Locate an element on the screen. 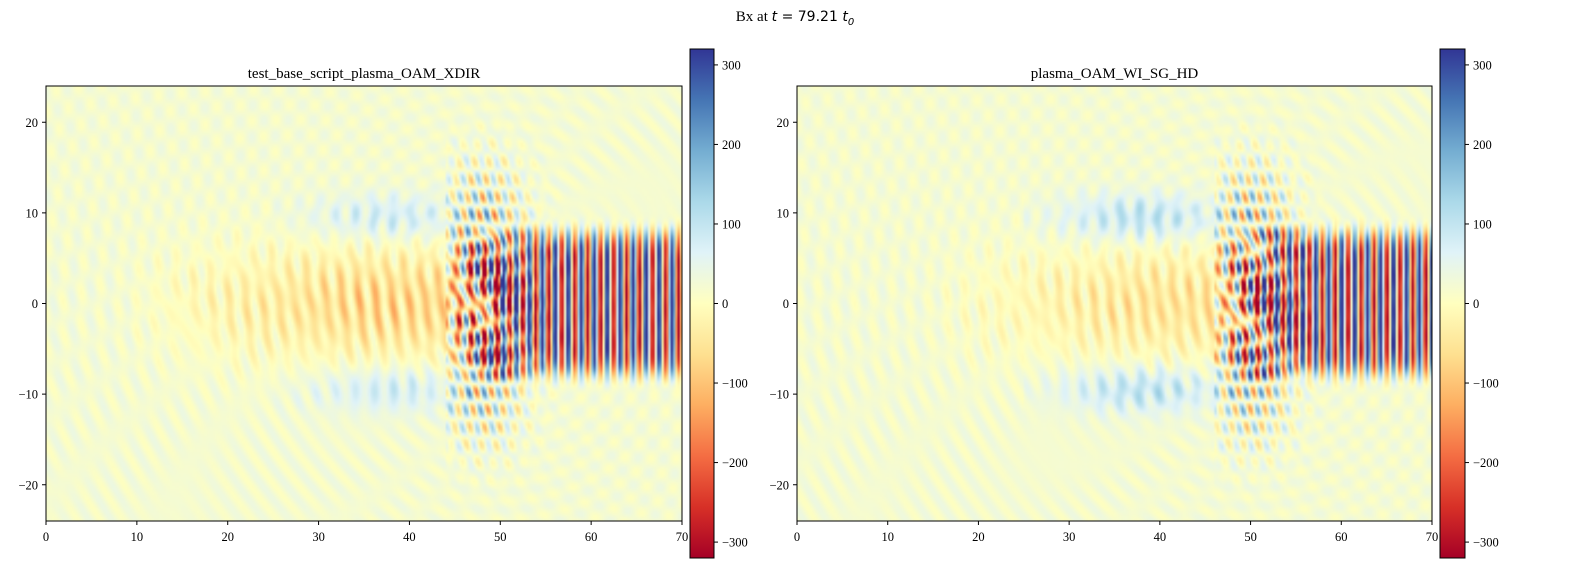 This screenshot has height=586, width=1590. panel-title: plasma_OAM_WI_SG_HD is located at coordinates (1115, 74).